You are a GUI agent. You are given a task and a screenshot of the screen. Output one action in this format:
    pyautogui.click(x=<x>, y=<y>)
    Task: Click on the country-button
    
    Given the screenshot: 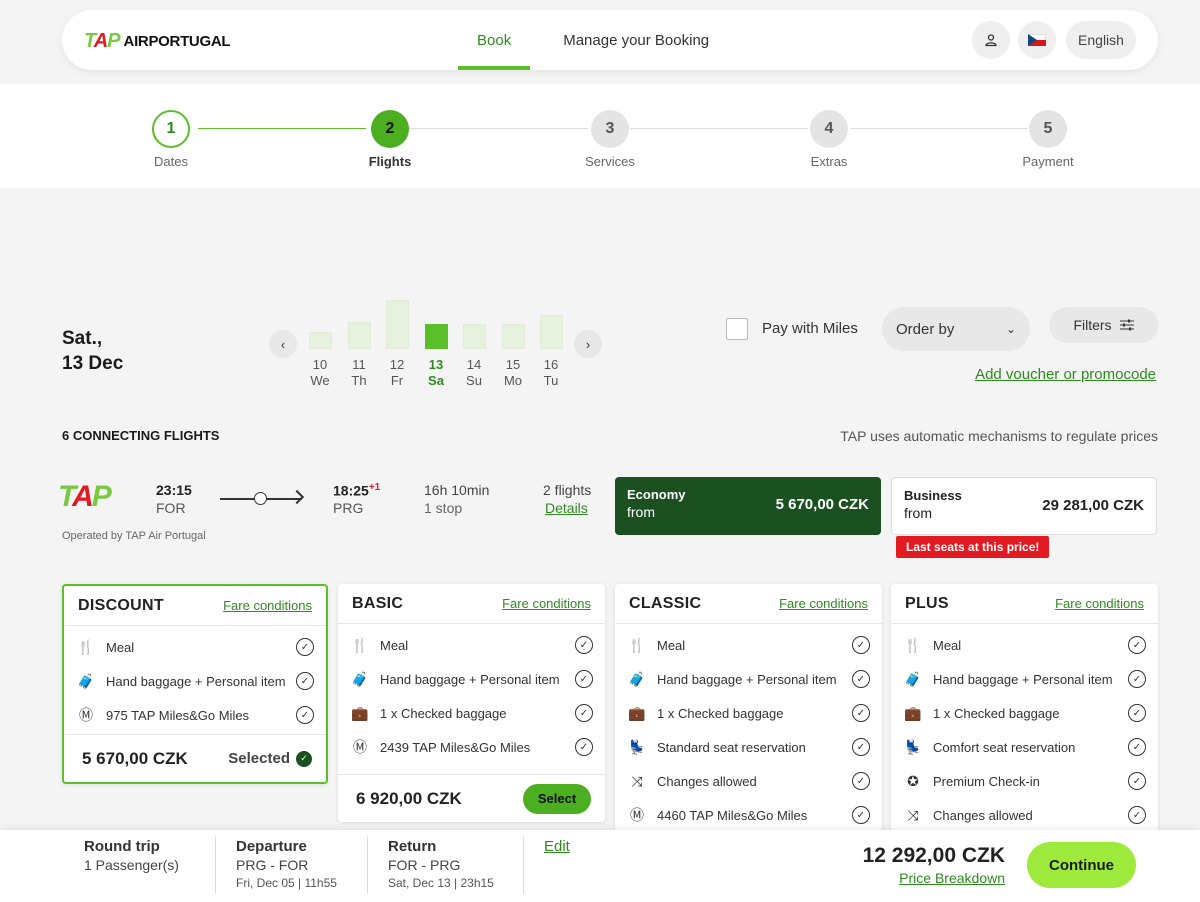 What is the action you would take?
    pyautogui.click(x=1037, y=40)
    